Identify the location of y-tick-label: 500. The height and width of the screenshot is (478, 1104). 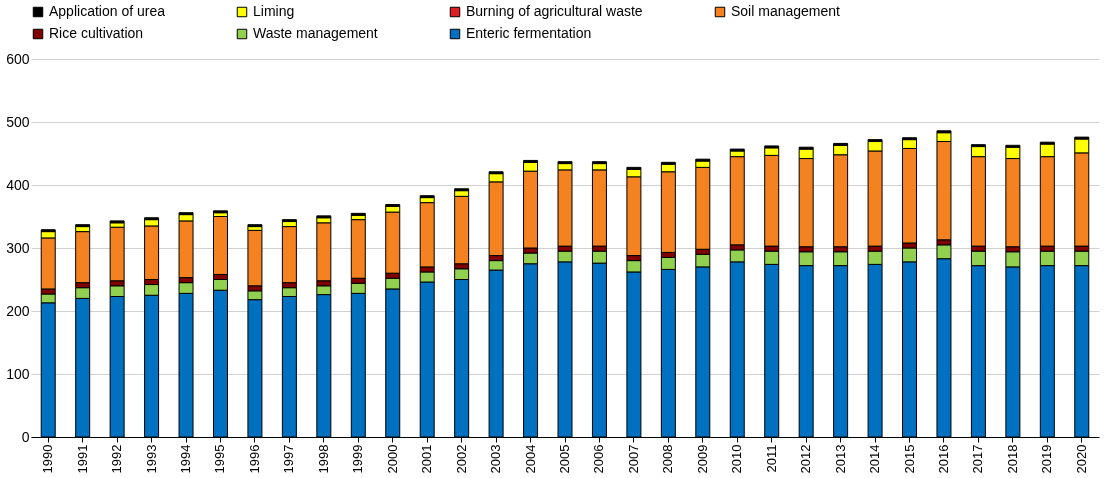
(18, 121).